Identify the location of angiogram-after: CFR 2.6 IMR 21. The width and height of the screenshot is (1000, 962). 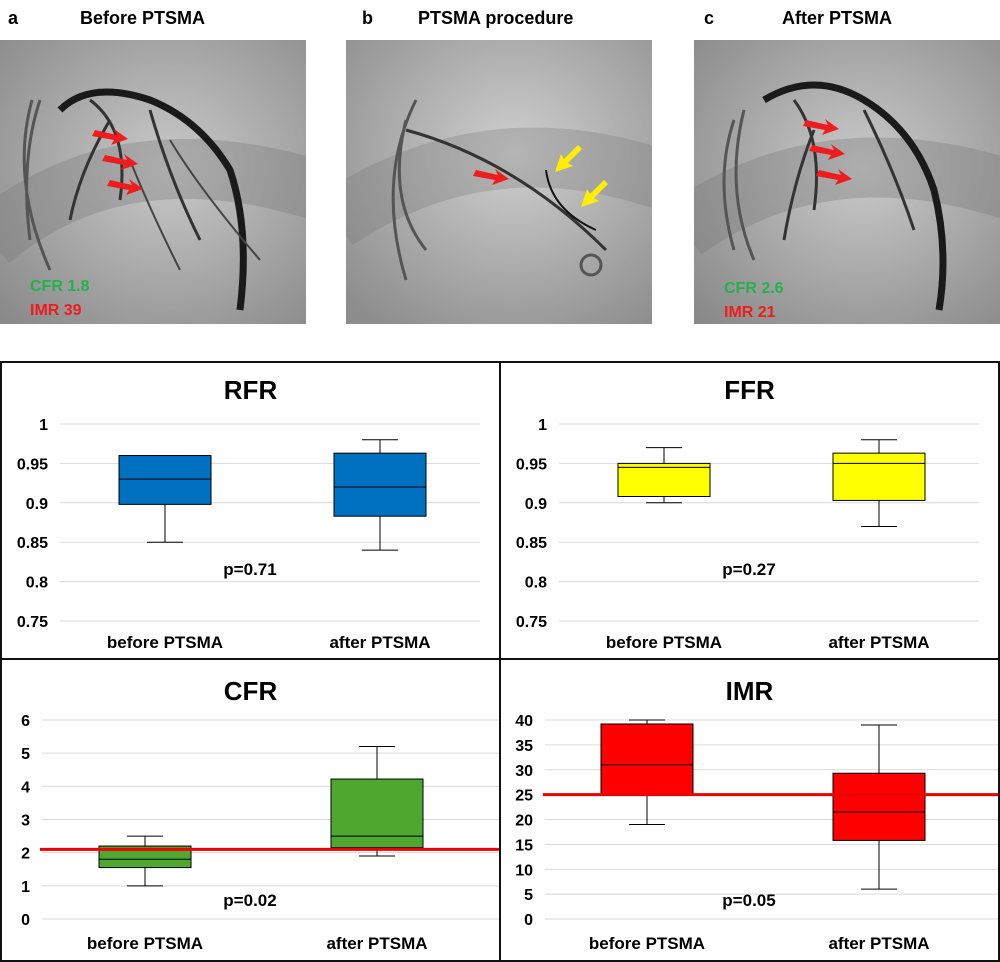
(847, 182).